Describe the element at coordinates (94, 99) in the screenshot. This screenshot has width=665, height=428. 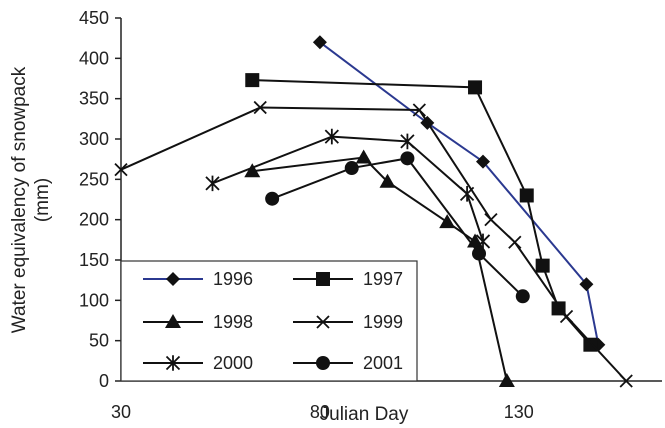
I see `y-tick-label: 350` at that location.